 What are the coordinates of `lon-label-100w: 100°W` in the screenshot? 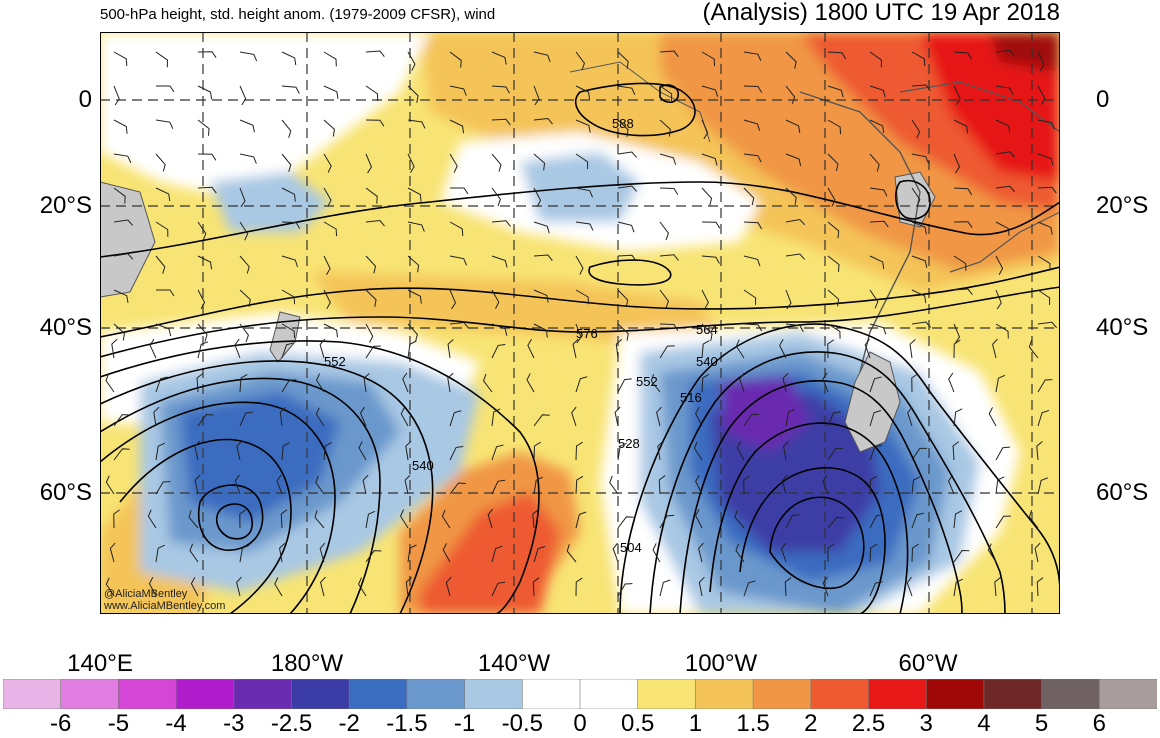 It's located at (721, 663).